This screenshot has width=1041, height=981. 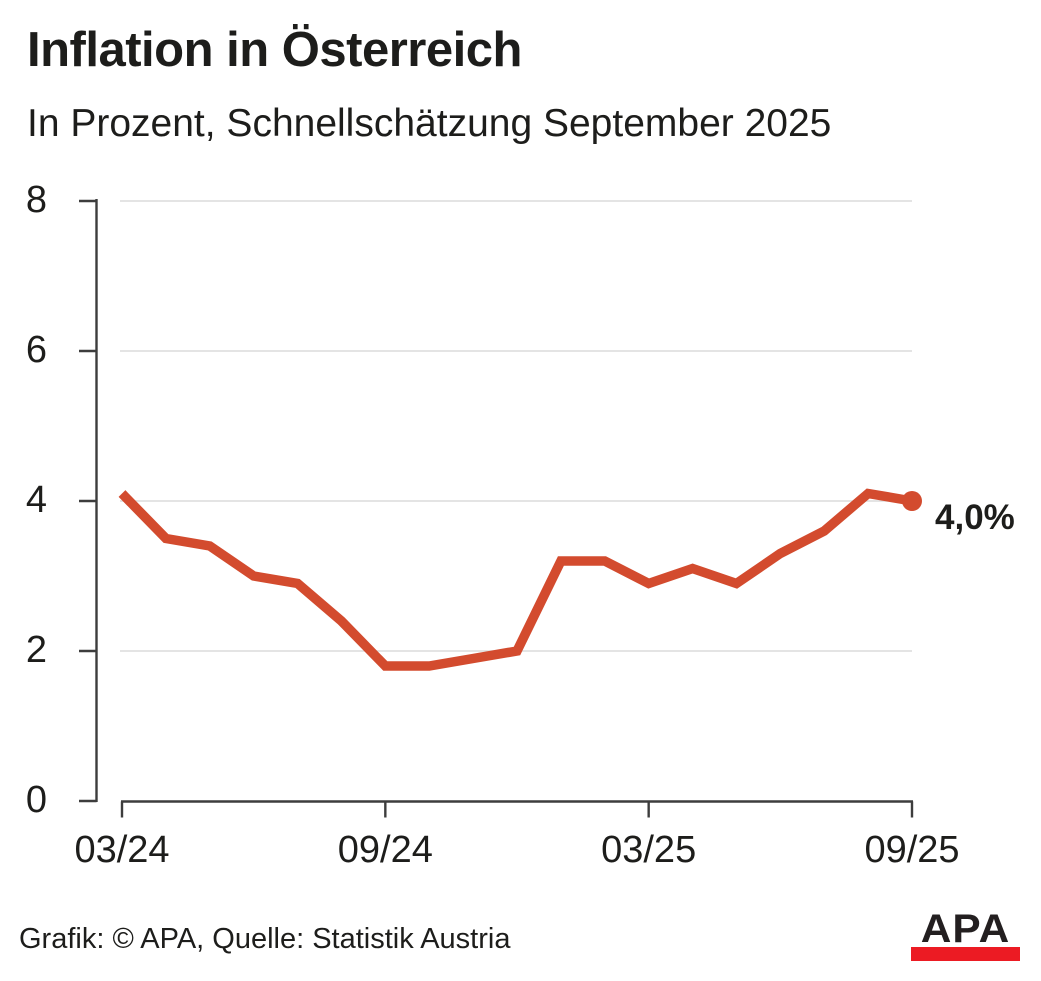 What do you see at coordinates (965, 954) in the screenshot?
I see `apa-logo-red-bar` at bounding box center [965, 954].